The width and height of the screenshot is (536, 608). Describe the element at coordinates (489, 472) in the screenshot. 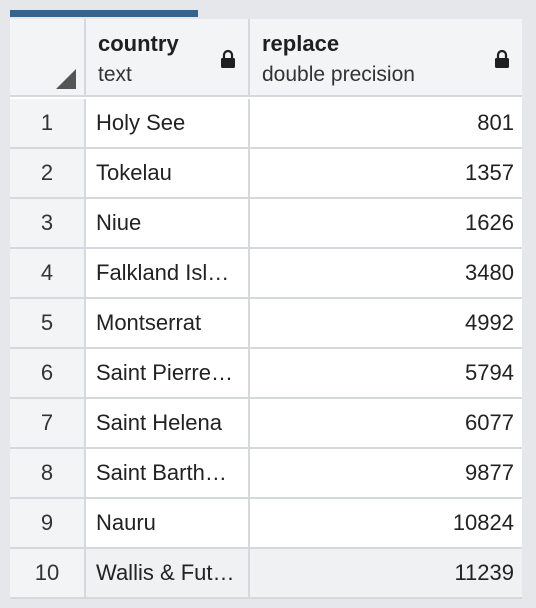

I see `replace-cell: 9877` at that location.